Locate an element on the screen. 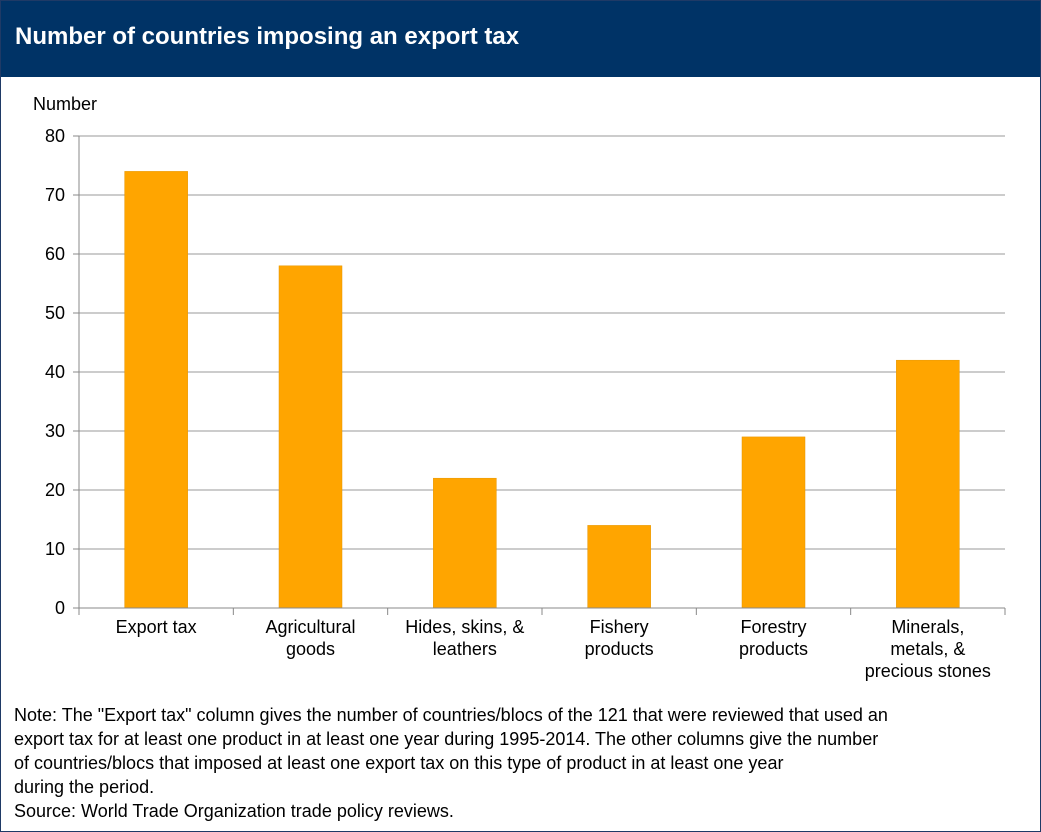  y-tick-label: 70 is located at coordinates (55, 195).